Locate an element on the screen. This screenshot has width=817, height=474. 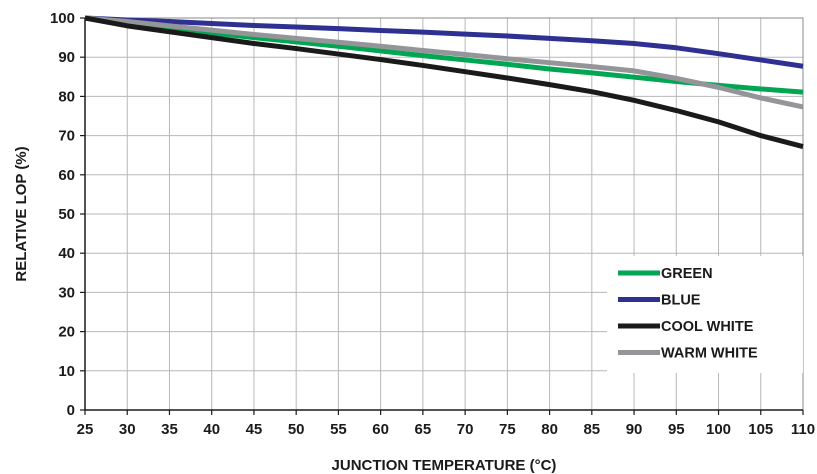
legend-label-cool-white: COOL WHITE is located at coordinates (707, 327).